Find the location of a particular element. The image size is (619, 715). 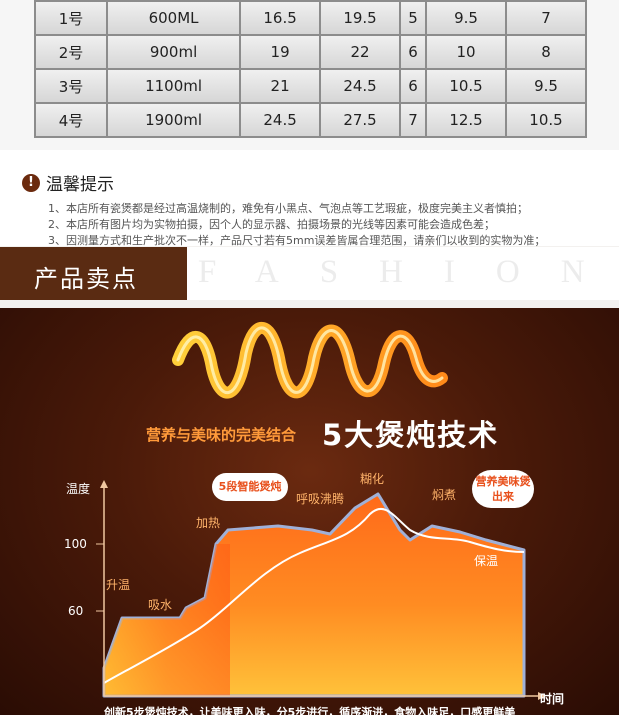

table-row: 4号 1900ml 24.5 27.5 7 12.5 10.5 is located at coordinates (311, 120).